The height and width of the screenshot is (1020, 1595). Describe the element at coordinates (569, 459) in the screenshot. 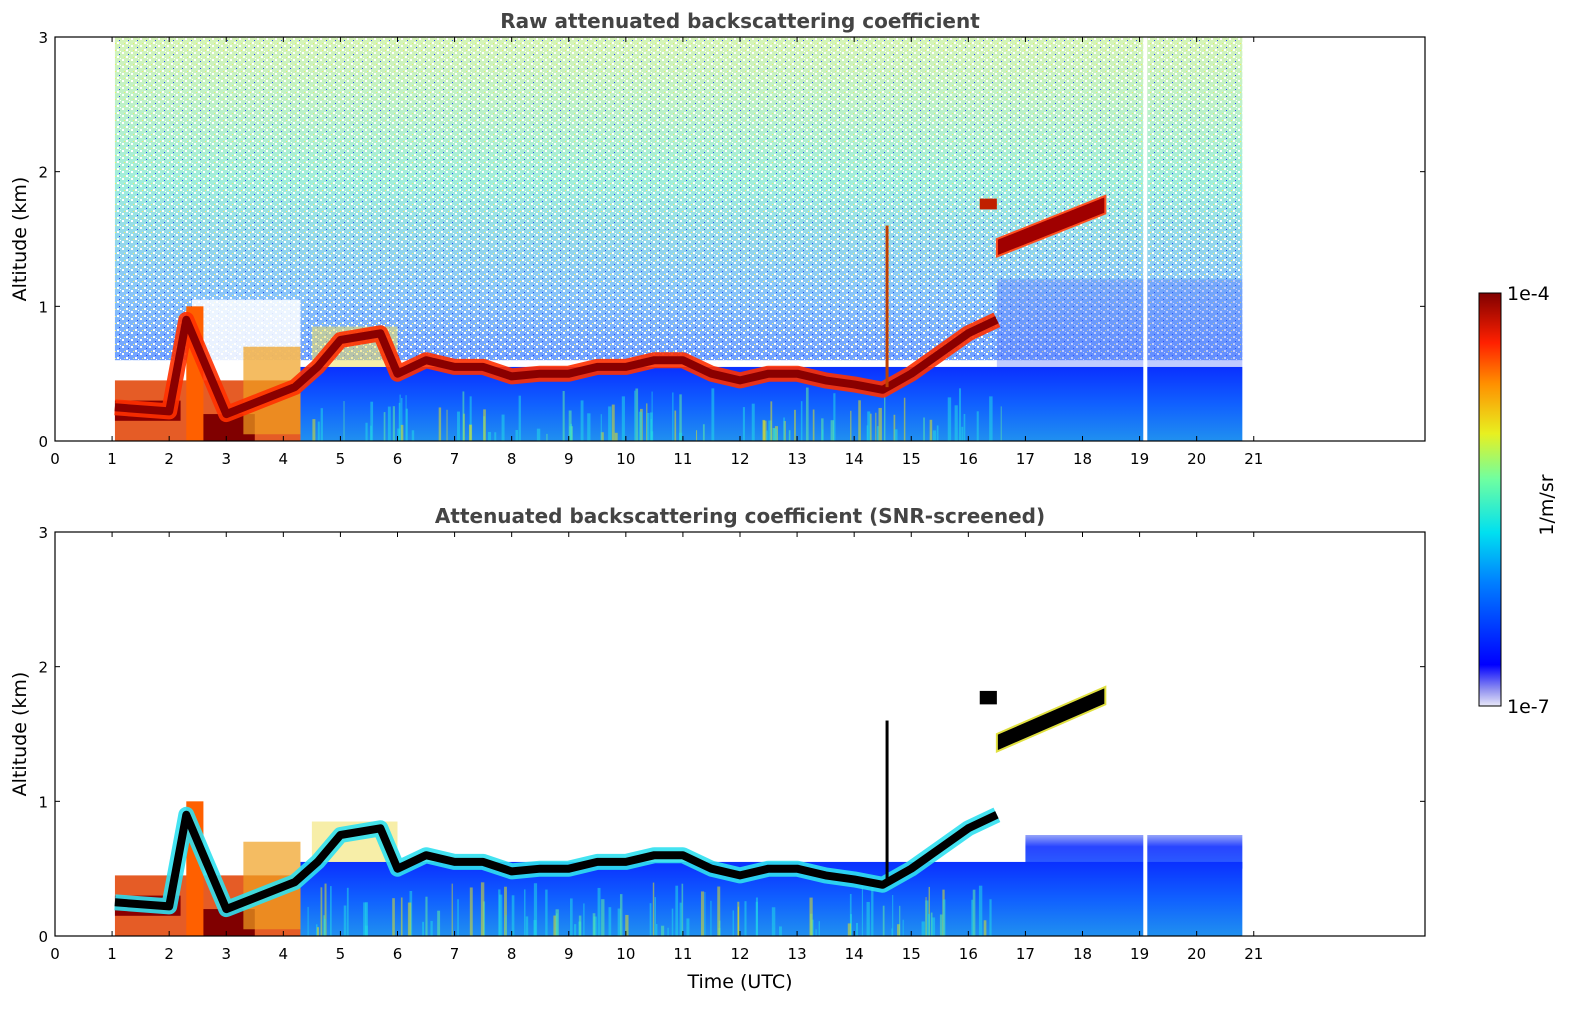

I see `x-tick-label: 9` at that location.